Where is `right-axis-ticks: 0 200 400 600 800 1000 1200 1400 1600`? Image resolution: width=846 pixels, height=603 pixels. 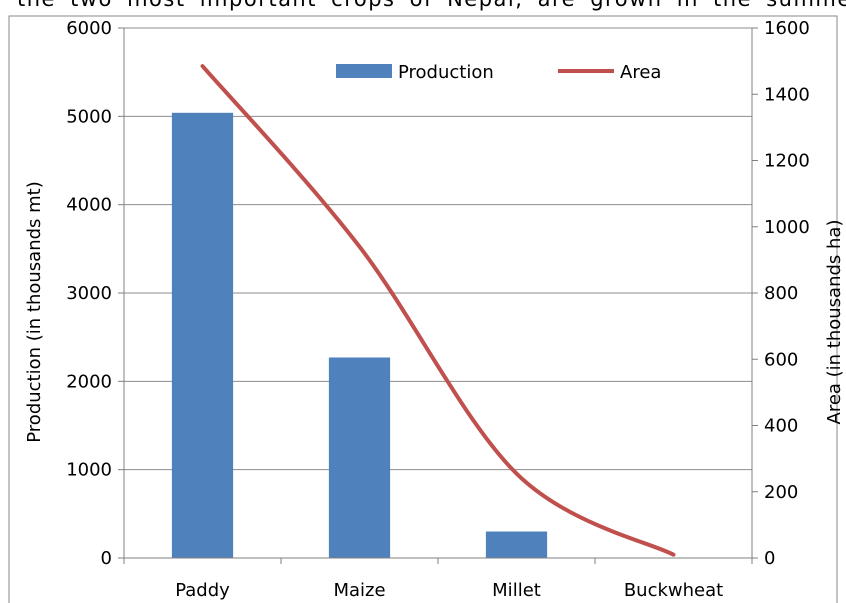
right-axis-ticks: 0 200 400 600 800 1000 1200 1400 1600 is located at coordinates (787, 293).